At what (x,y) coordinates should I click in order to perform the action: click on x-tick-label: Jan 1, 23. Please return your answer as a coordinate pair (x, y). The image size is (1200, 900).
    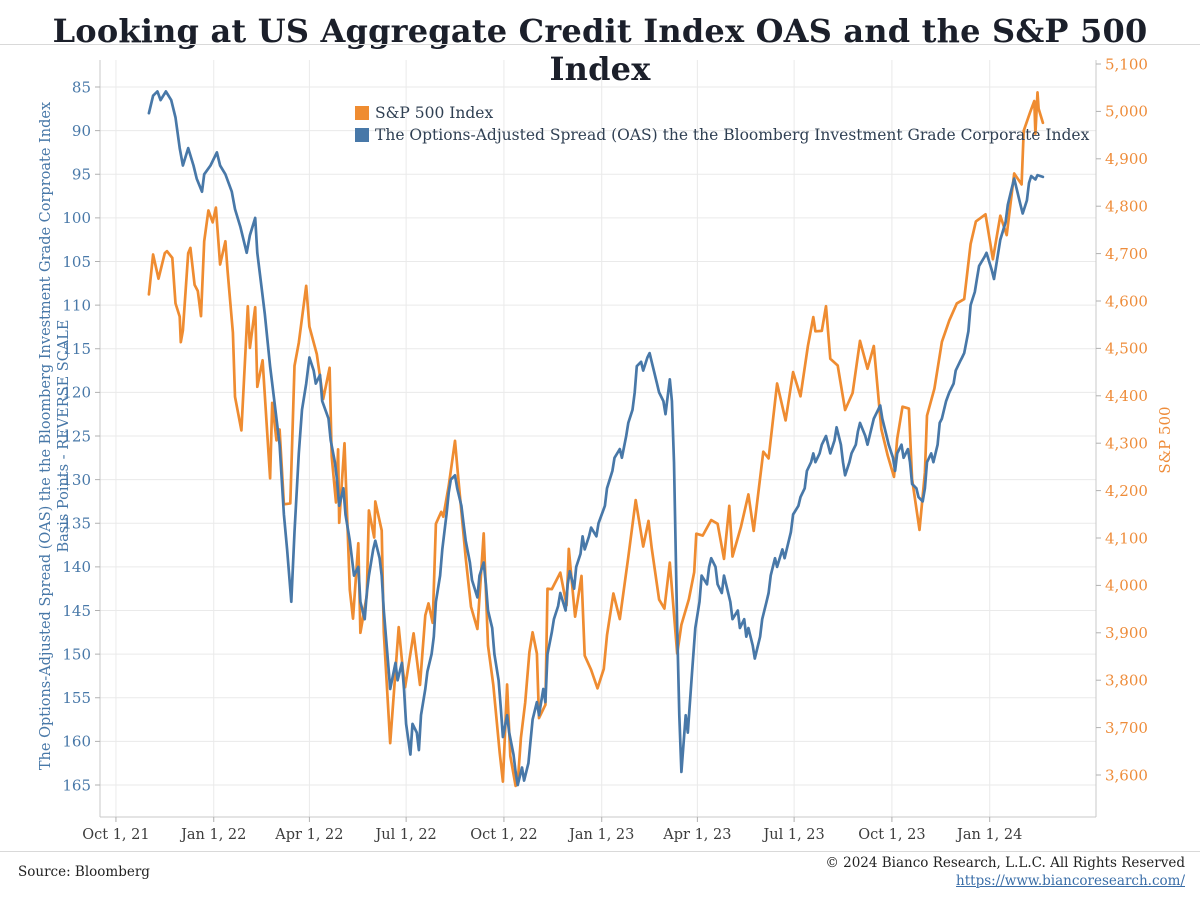
    Looking at the image, I should click on (600, 835).